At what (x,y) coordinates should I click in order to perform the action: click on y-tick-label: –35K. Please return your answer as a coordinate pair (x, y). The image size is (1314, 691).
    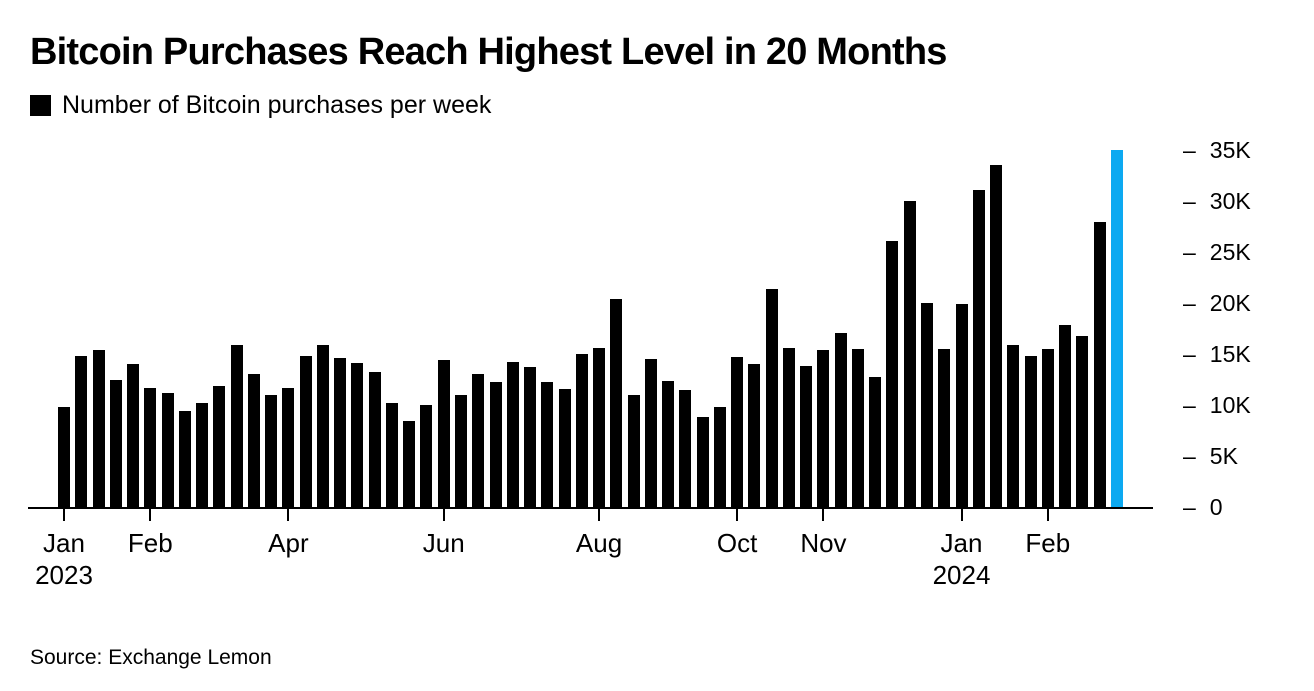
    Looking at the image, I should click on (1217, 150).